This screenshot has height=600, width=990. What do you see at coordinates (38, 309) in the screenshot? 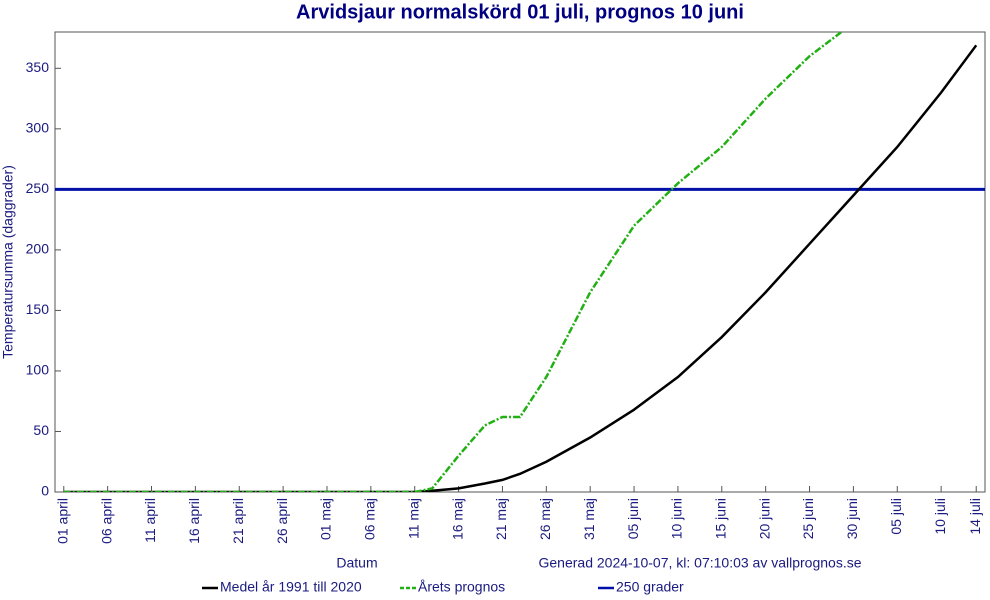
I see `y-tick-label: 150` at bounding box center [38, 309].